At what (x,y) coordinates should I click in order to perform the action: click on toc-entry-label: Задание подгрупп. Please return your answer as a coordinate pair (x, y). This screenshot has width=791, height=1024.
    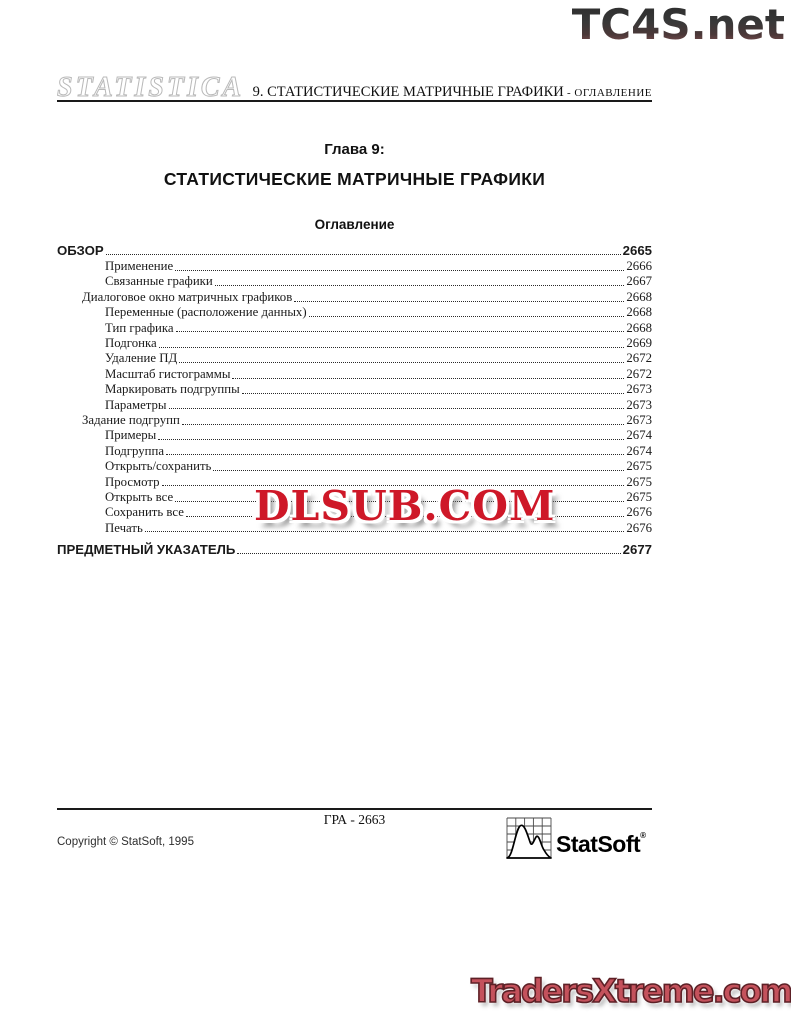
    Looking at the image, I should click on (131, 419).